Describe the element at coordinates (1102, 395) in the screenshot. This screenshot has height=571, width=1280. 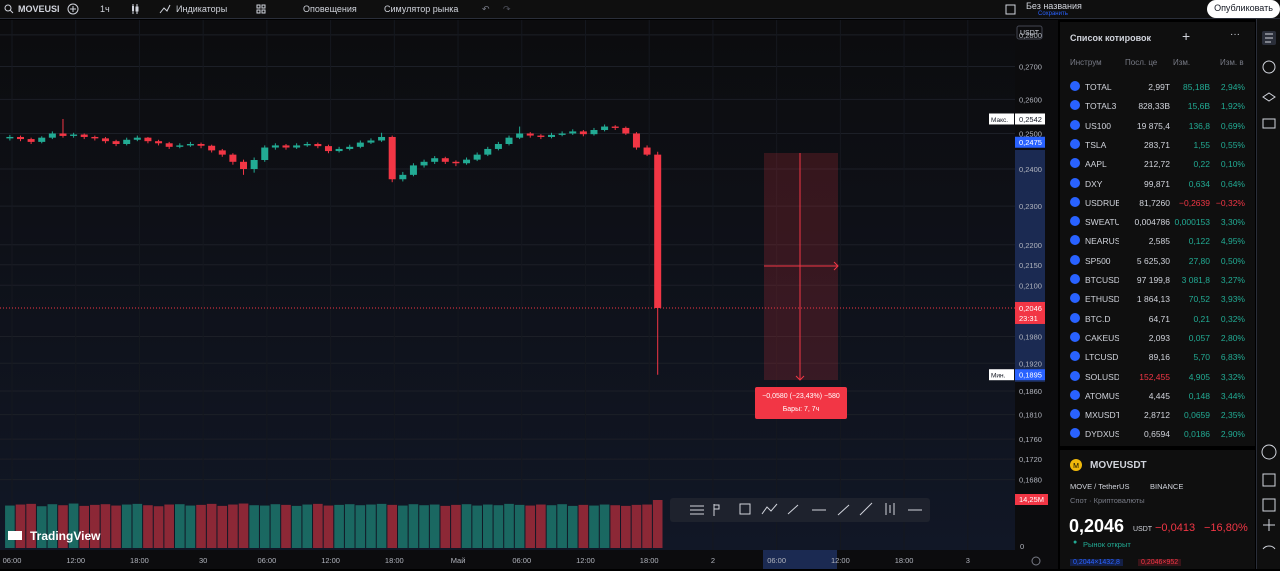
I see `symbol: ATOMUS` at that location.